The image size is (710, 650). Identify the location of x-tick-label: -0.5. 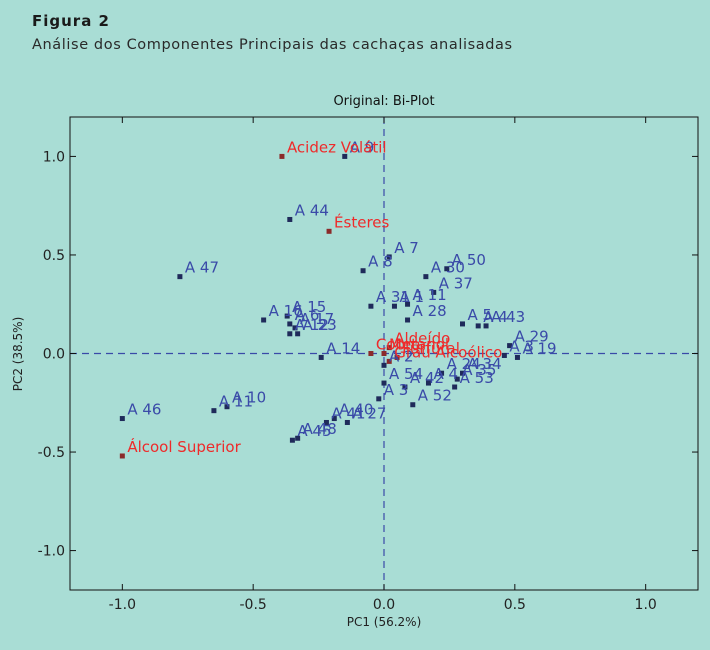
(253, 605).